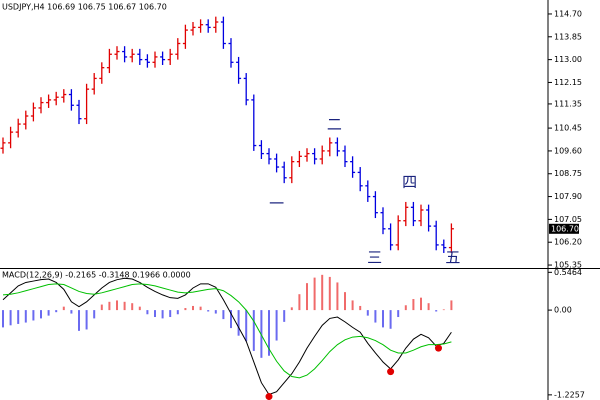 Image resolution: width=600 pixels, height=400 pixels. Describe the element at coordinates (334, 124) in the screenshot. I see `annotation: 二` at that location.